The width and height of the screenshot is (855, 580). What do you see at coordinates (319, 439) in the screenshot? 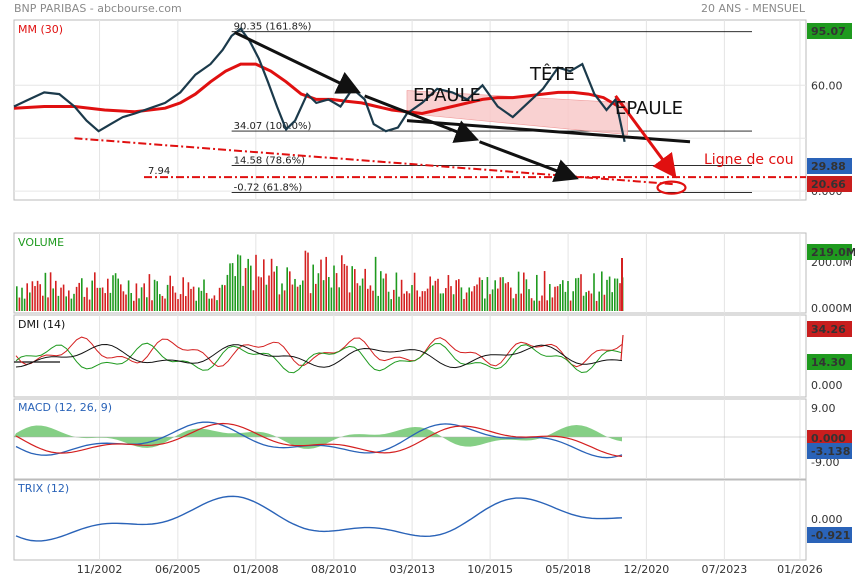
I see `macd-signal-line` at bounding box center [319, 439].